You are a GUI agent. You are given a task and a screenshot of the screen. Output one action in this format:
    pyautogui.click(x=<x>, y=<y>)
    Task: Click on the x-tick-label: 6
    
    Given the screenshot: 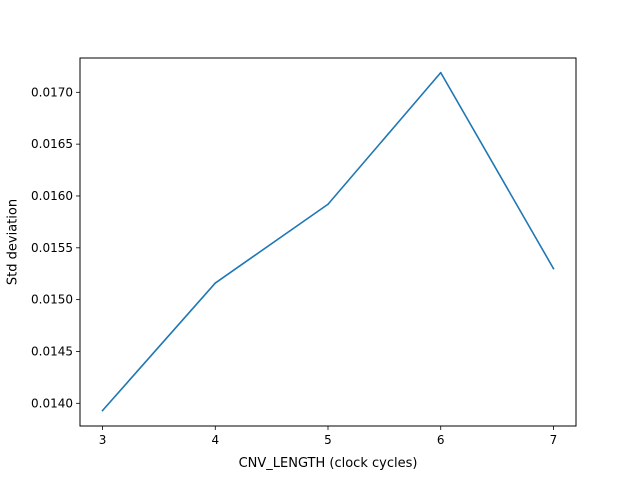 What is the action you would take?
    pyautogui.click(x=441, y=440)
    